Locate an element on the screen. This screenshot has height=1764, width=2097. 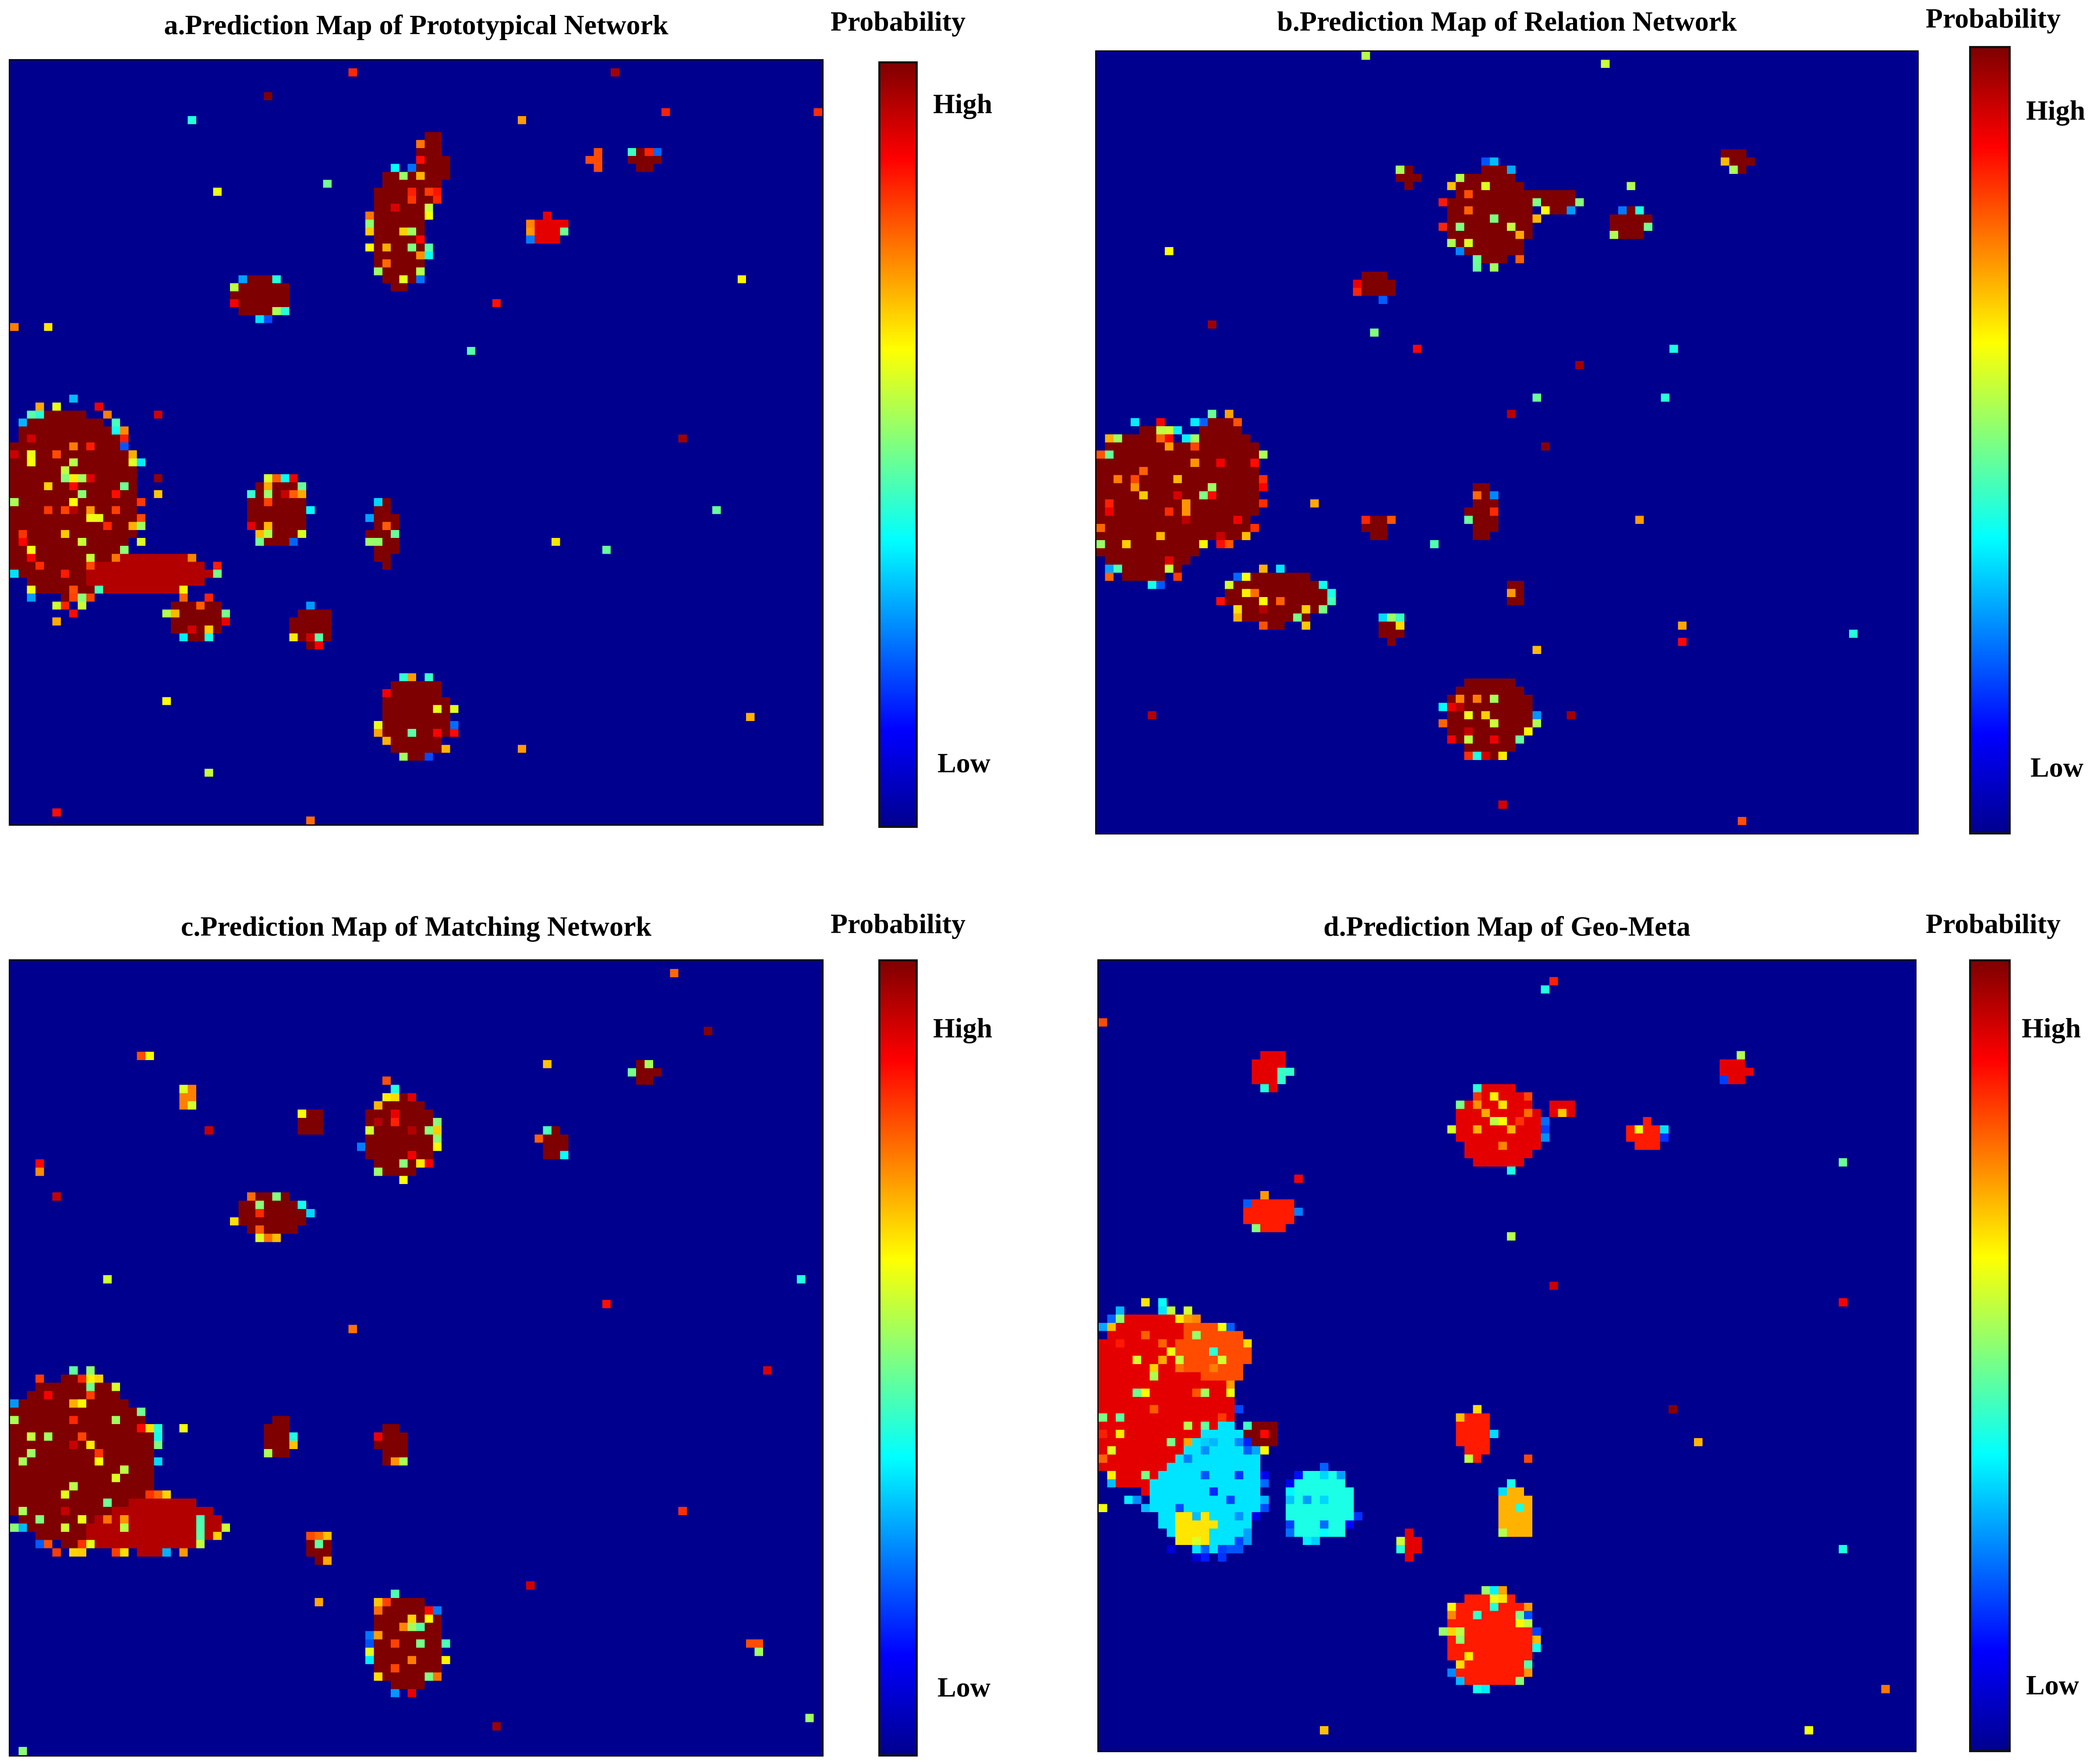
colorbar-title: Probability is located at coordinates (1993, 18).